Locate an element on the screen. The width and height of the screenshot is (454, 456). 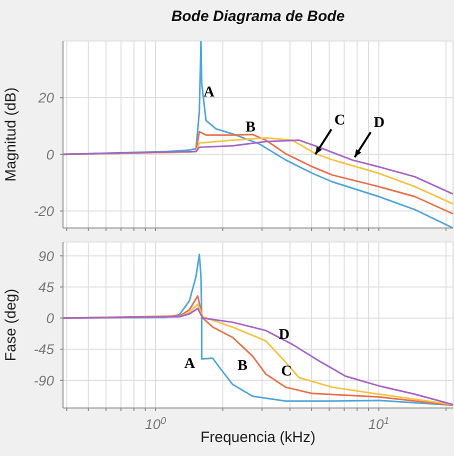
chart-title: Bode Diagrama de Bode is located at coordinates (258, 16).